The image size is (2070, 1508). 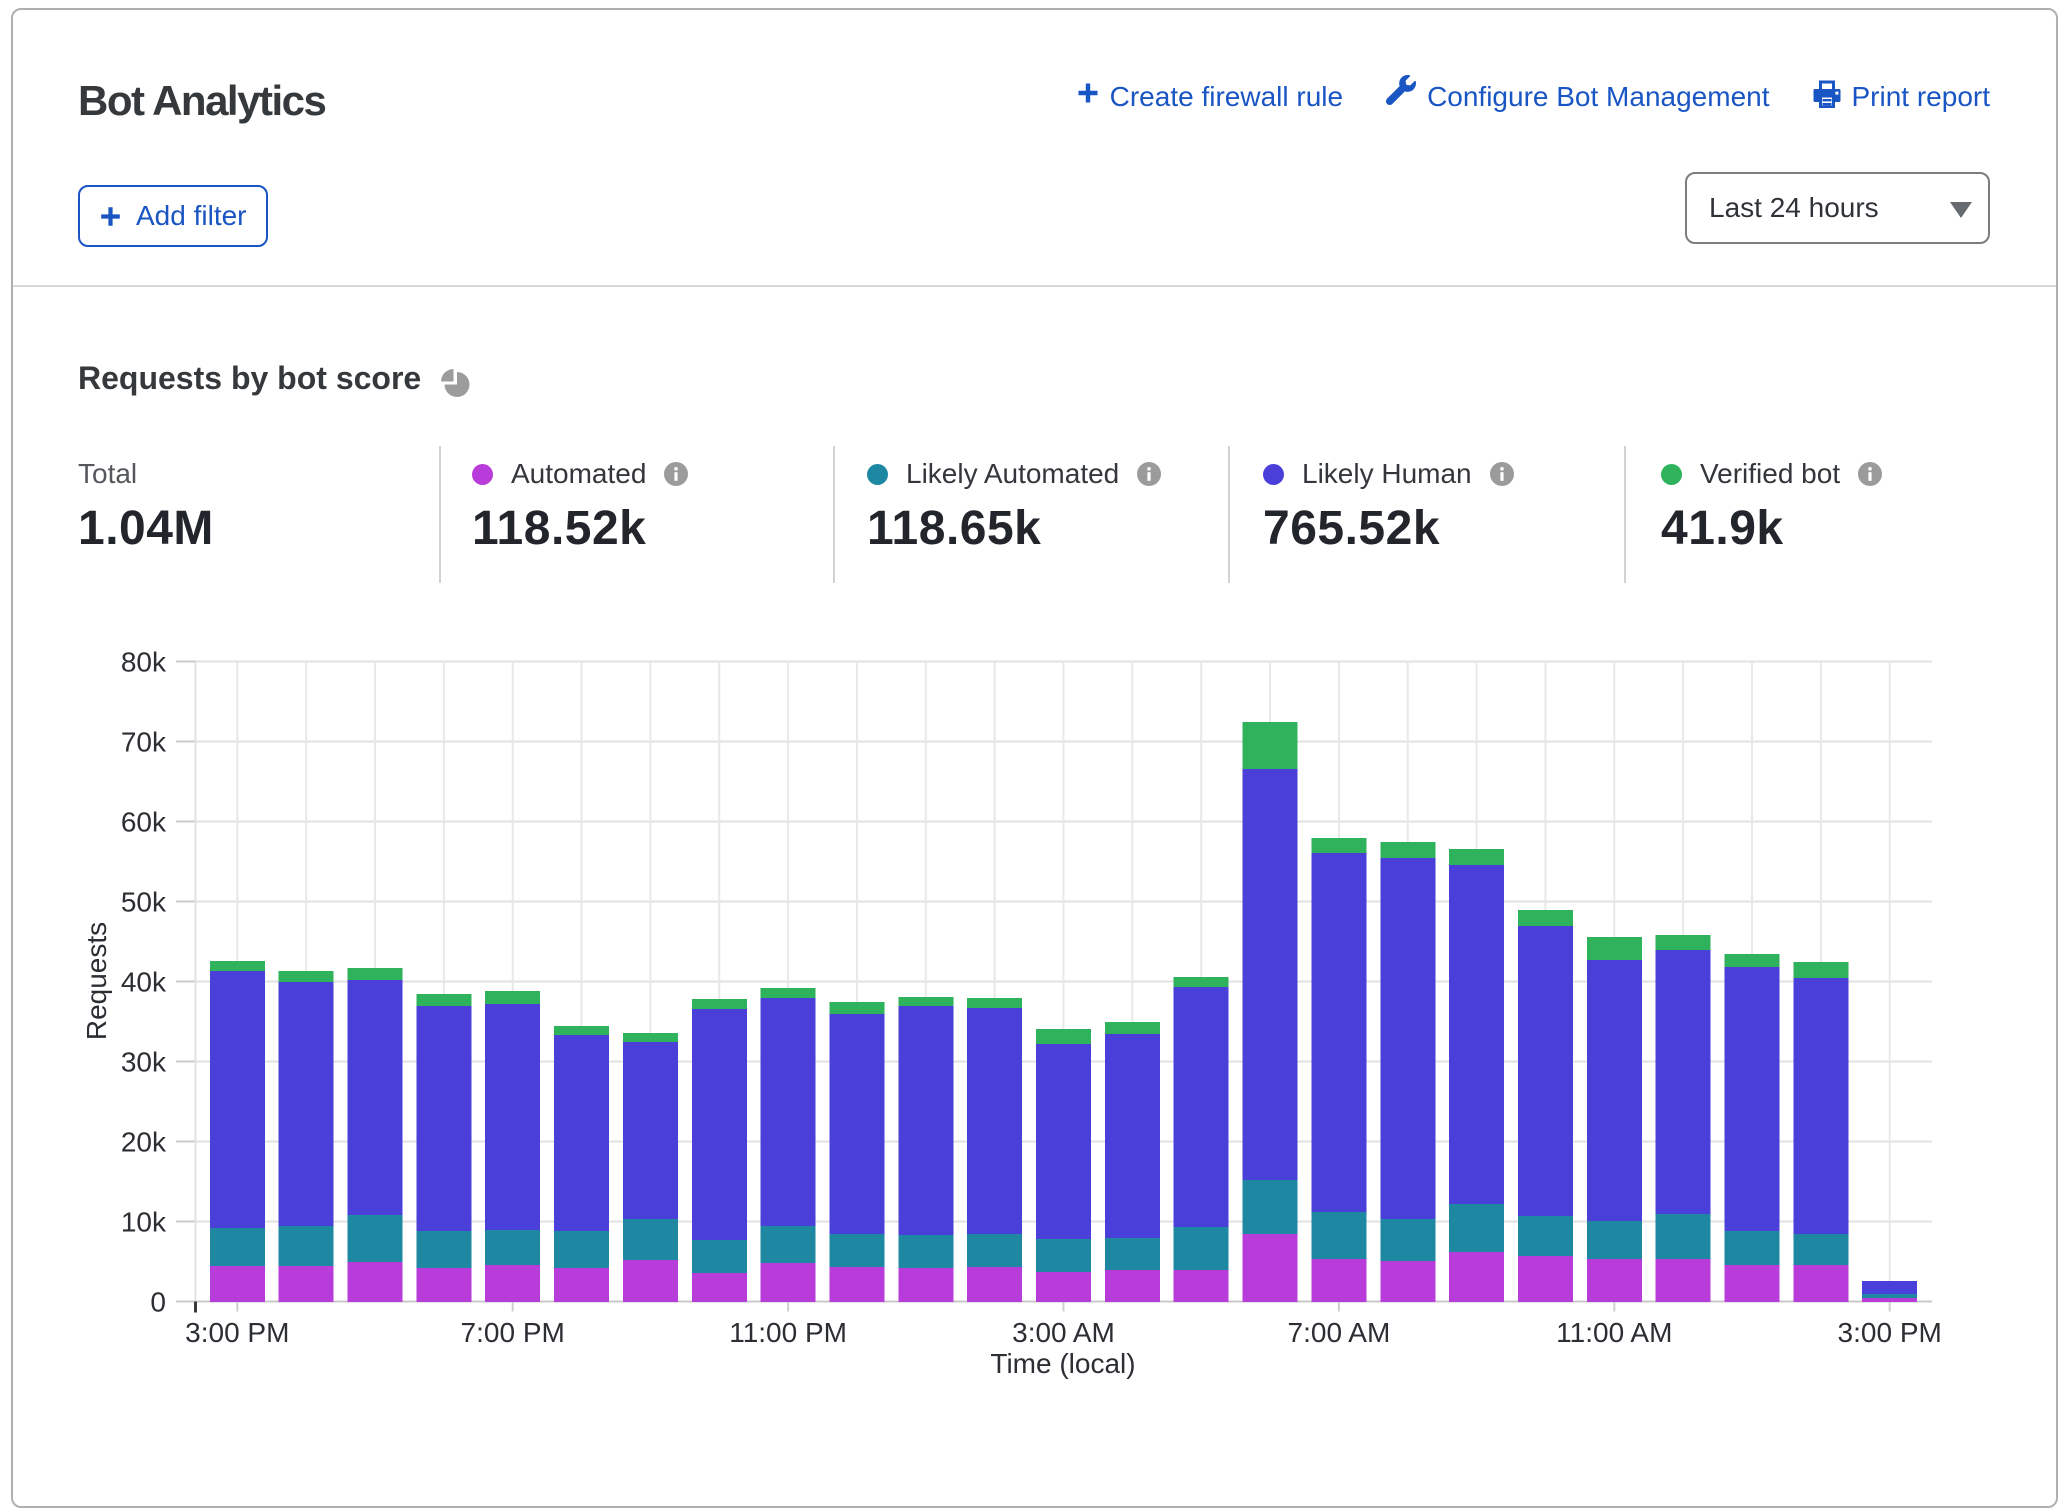 I want to click on svg-text: 10k, so click(x=144, y=1222).